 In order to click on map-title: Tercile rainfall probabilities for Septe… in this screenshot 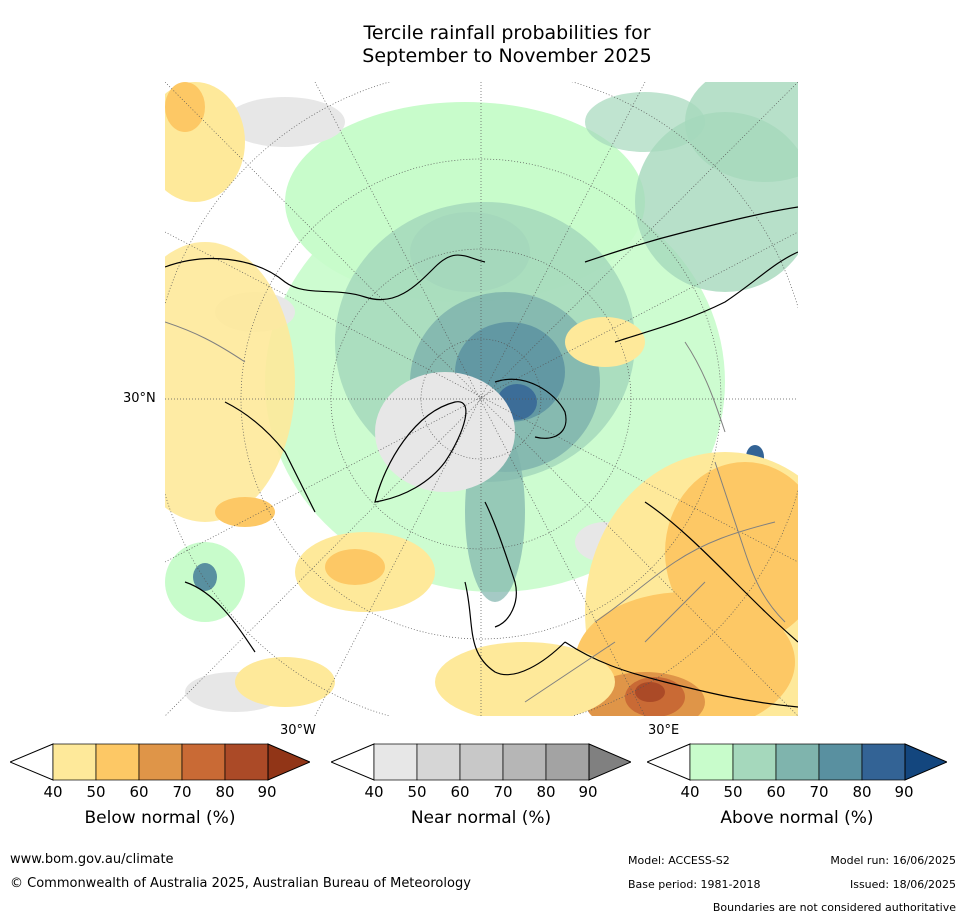, I will do `click(482, 45)`.